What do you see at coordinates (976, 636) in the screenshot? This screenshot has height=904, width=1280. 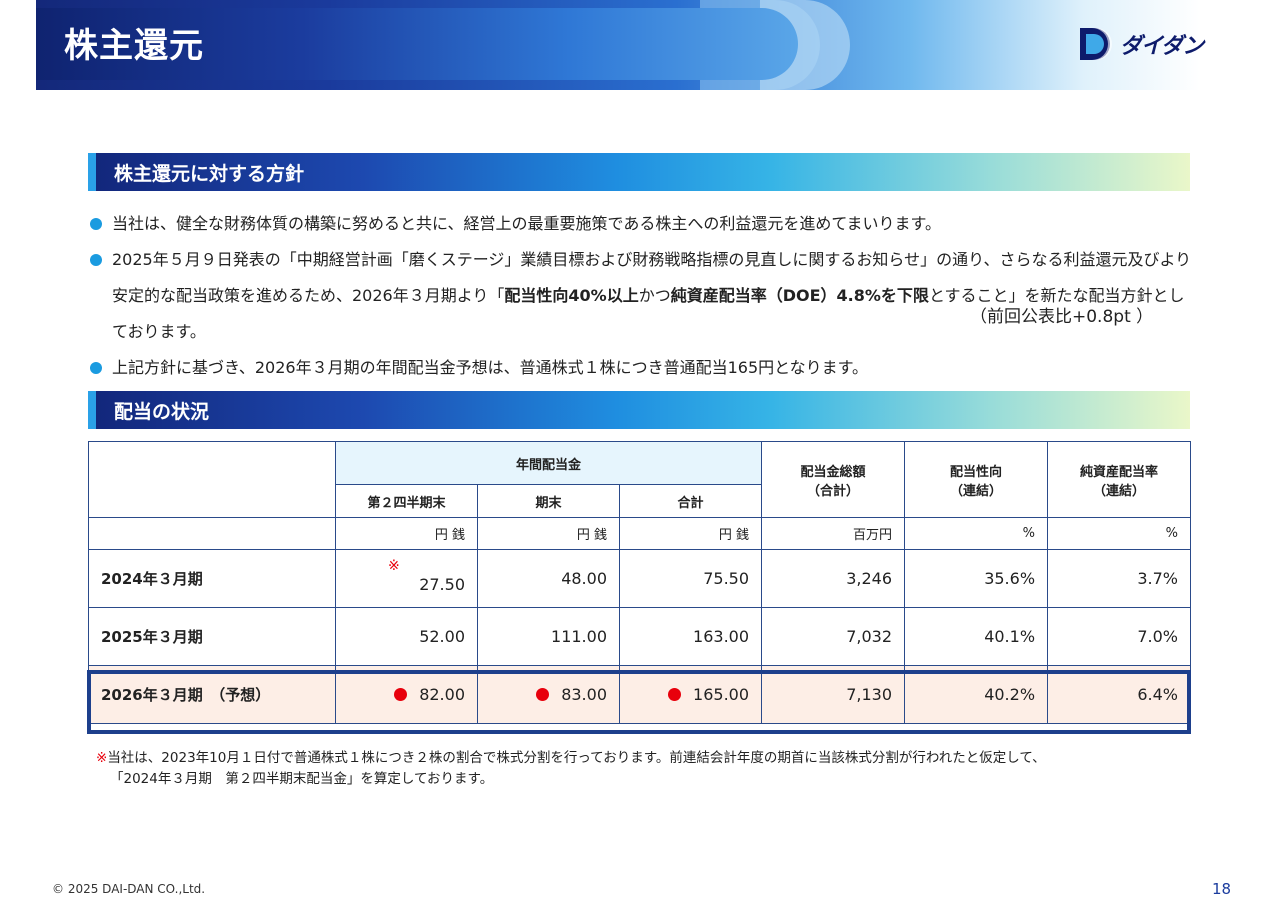 I see `cell-payout: 40.1%` at bounding box center [976, 636].